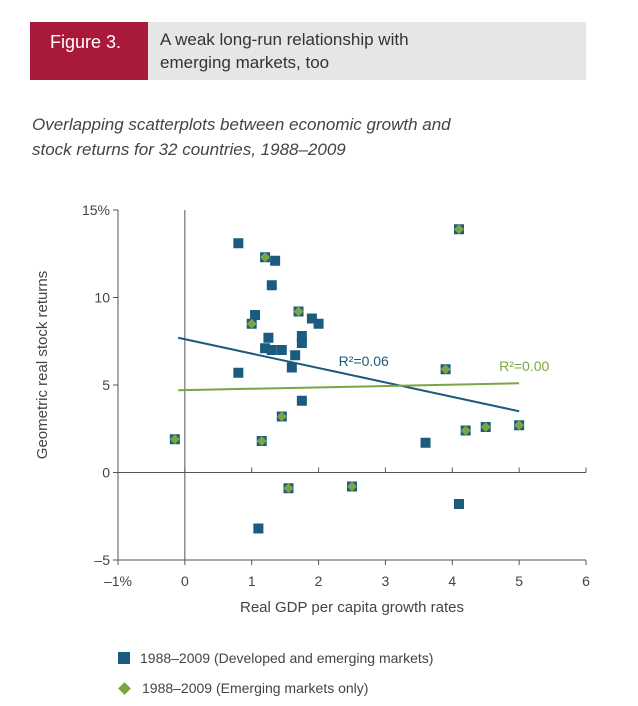 The height and width of the screenshot is (706, 638). I want to click on legend-item-emerging: 1988–2009 (Emerging markets only), so click(243, 688).